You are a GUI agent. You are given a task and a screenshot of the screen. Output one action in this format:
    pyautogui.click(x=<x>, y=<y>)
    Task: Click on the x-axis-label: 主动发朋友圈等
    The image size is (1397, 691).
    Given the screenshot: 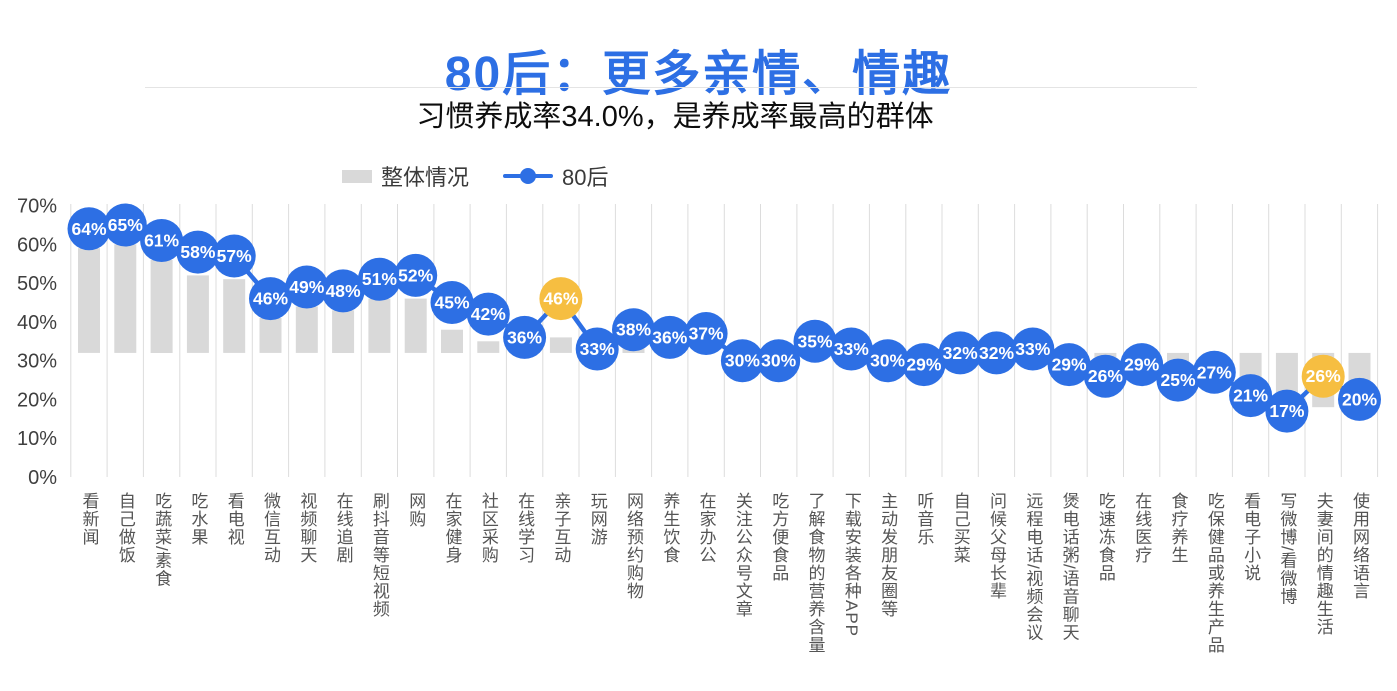 What is the action you would take?
    pyautogui.click(x=888, y=555)
    